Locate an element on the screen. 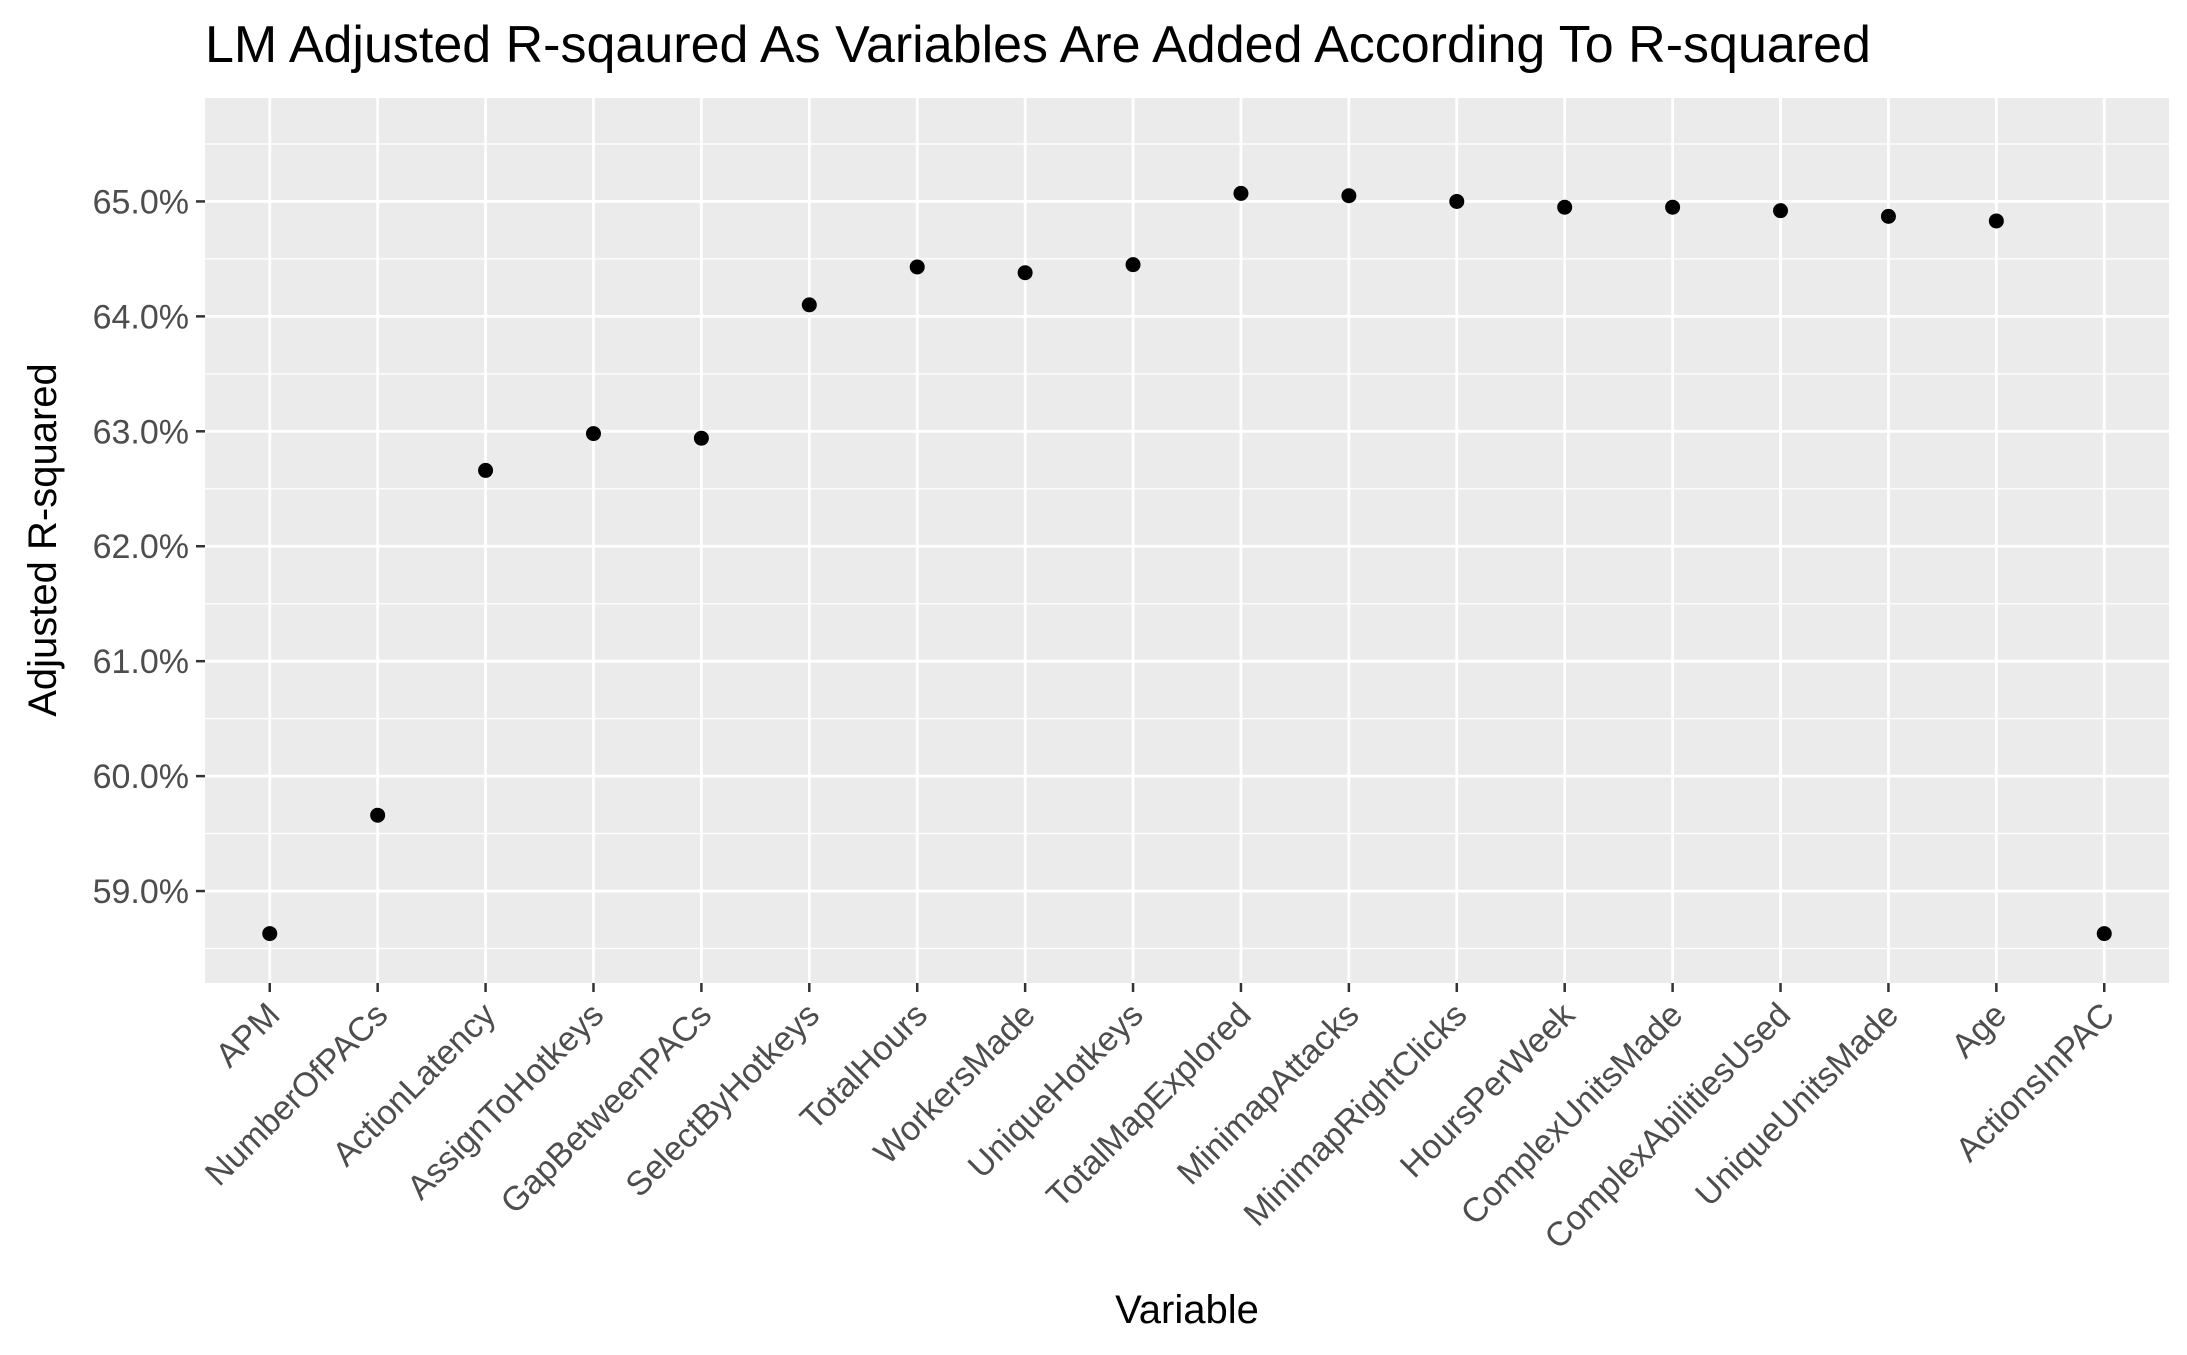 Image resolution: width=2187 pixels, height=1355 pixels. y-tick-label: 64.0% is located at coordinates (141, 317).